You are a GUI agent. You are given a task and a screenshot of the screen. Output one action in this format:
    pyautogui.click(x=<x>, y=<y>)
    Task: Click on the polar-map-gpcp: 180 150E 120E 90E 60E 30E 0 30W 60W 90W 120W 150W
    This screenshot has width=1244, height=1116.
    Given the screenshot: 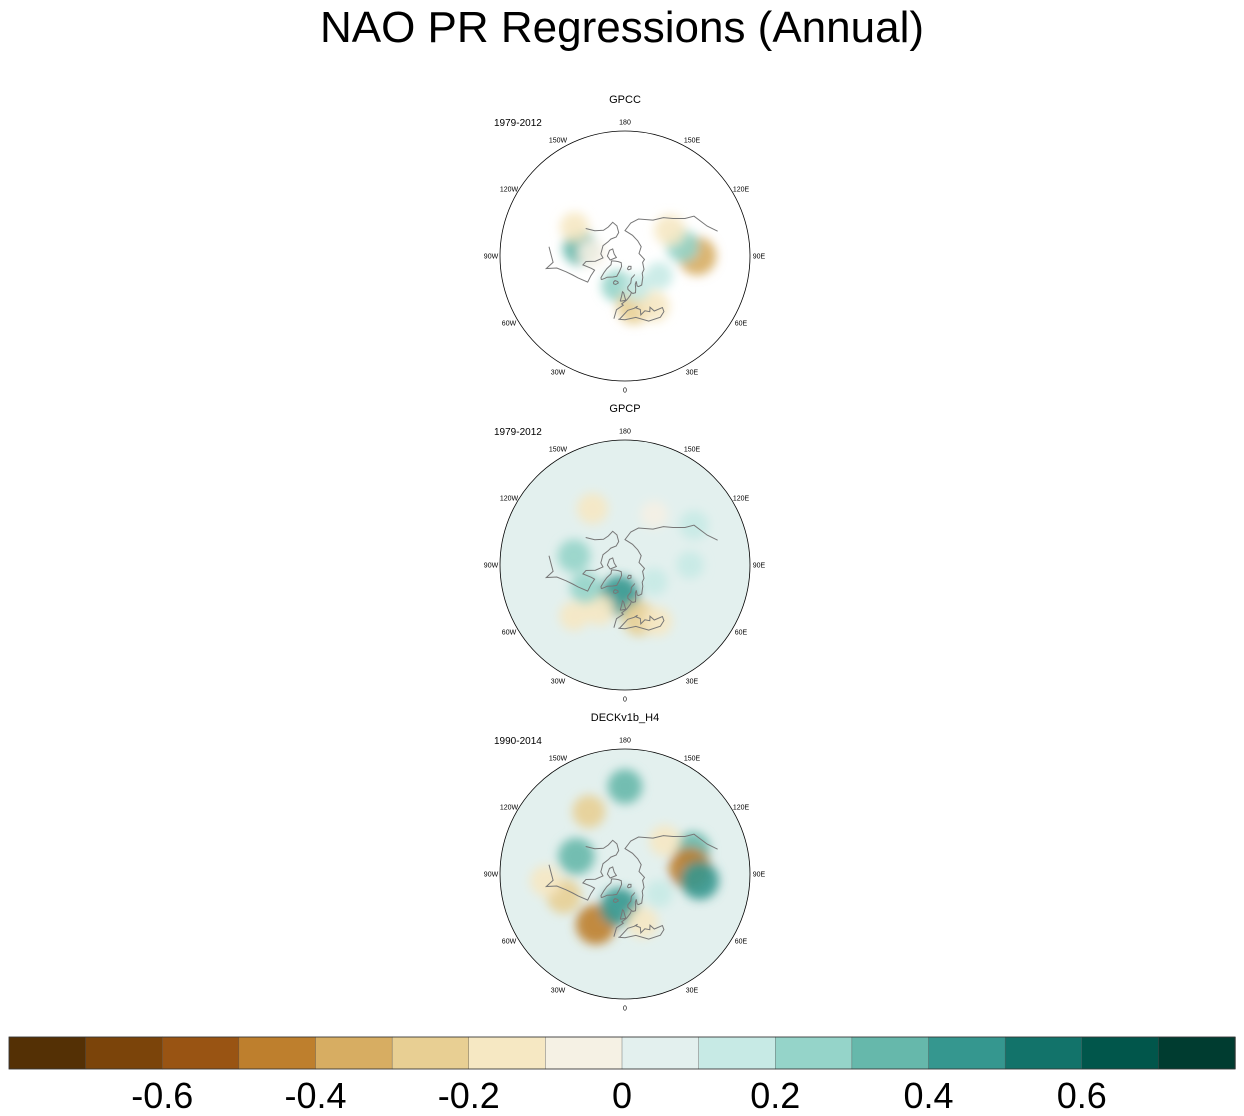 What is the action you would take?
    pyautogui.click(x=625, y=566)
    